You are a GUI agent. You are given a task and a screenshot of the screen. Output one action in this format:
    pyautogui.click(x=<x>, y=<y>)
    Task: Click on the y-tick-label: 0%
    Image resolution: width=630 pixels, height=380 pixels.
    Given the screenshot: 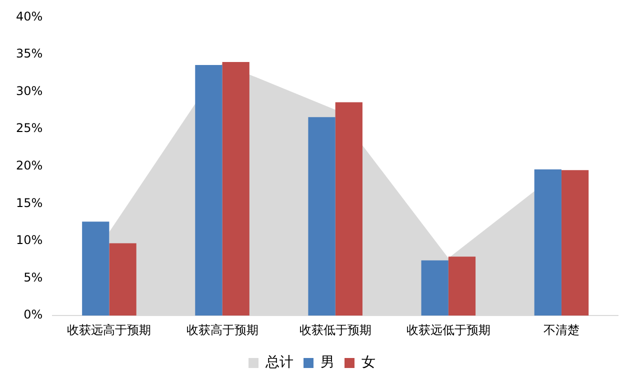 What is the action you would take?
    pyautogui.click(x=33, y=315)
    